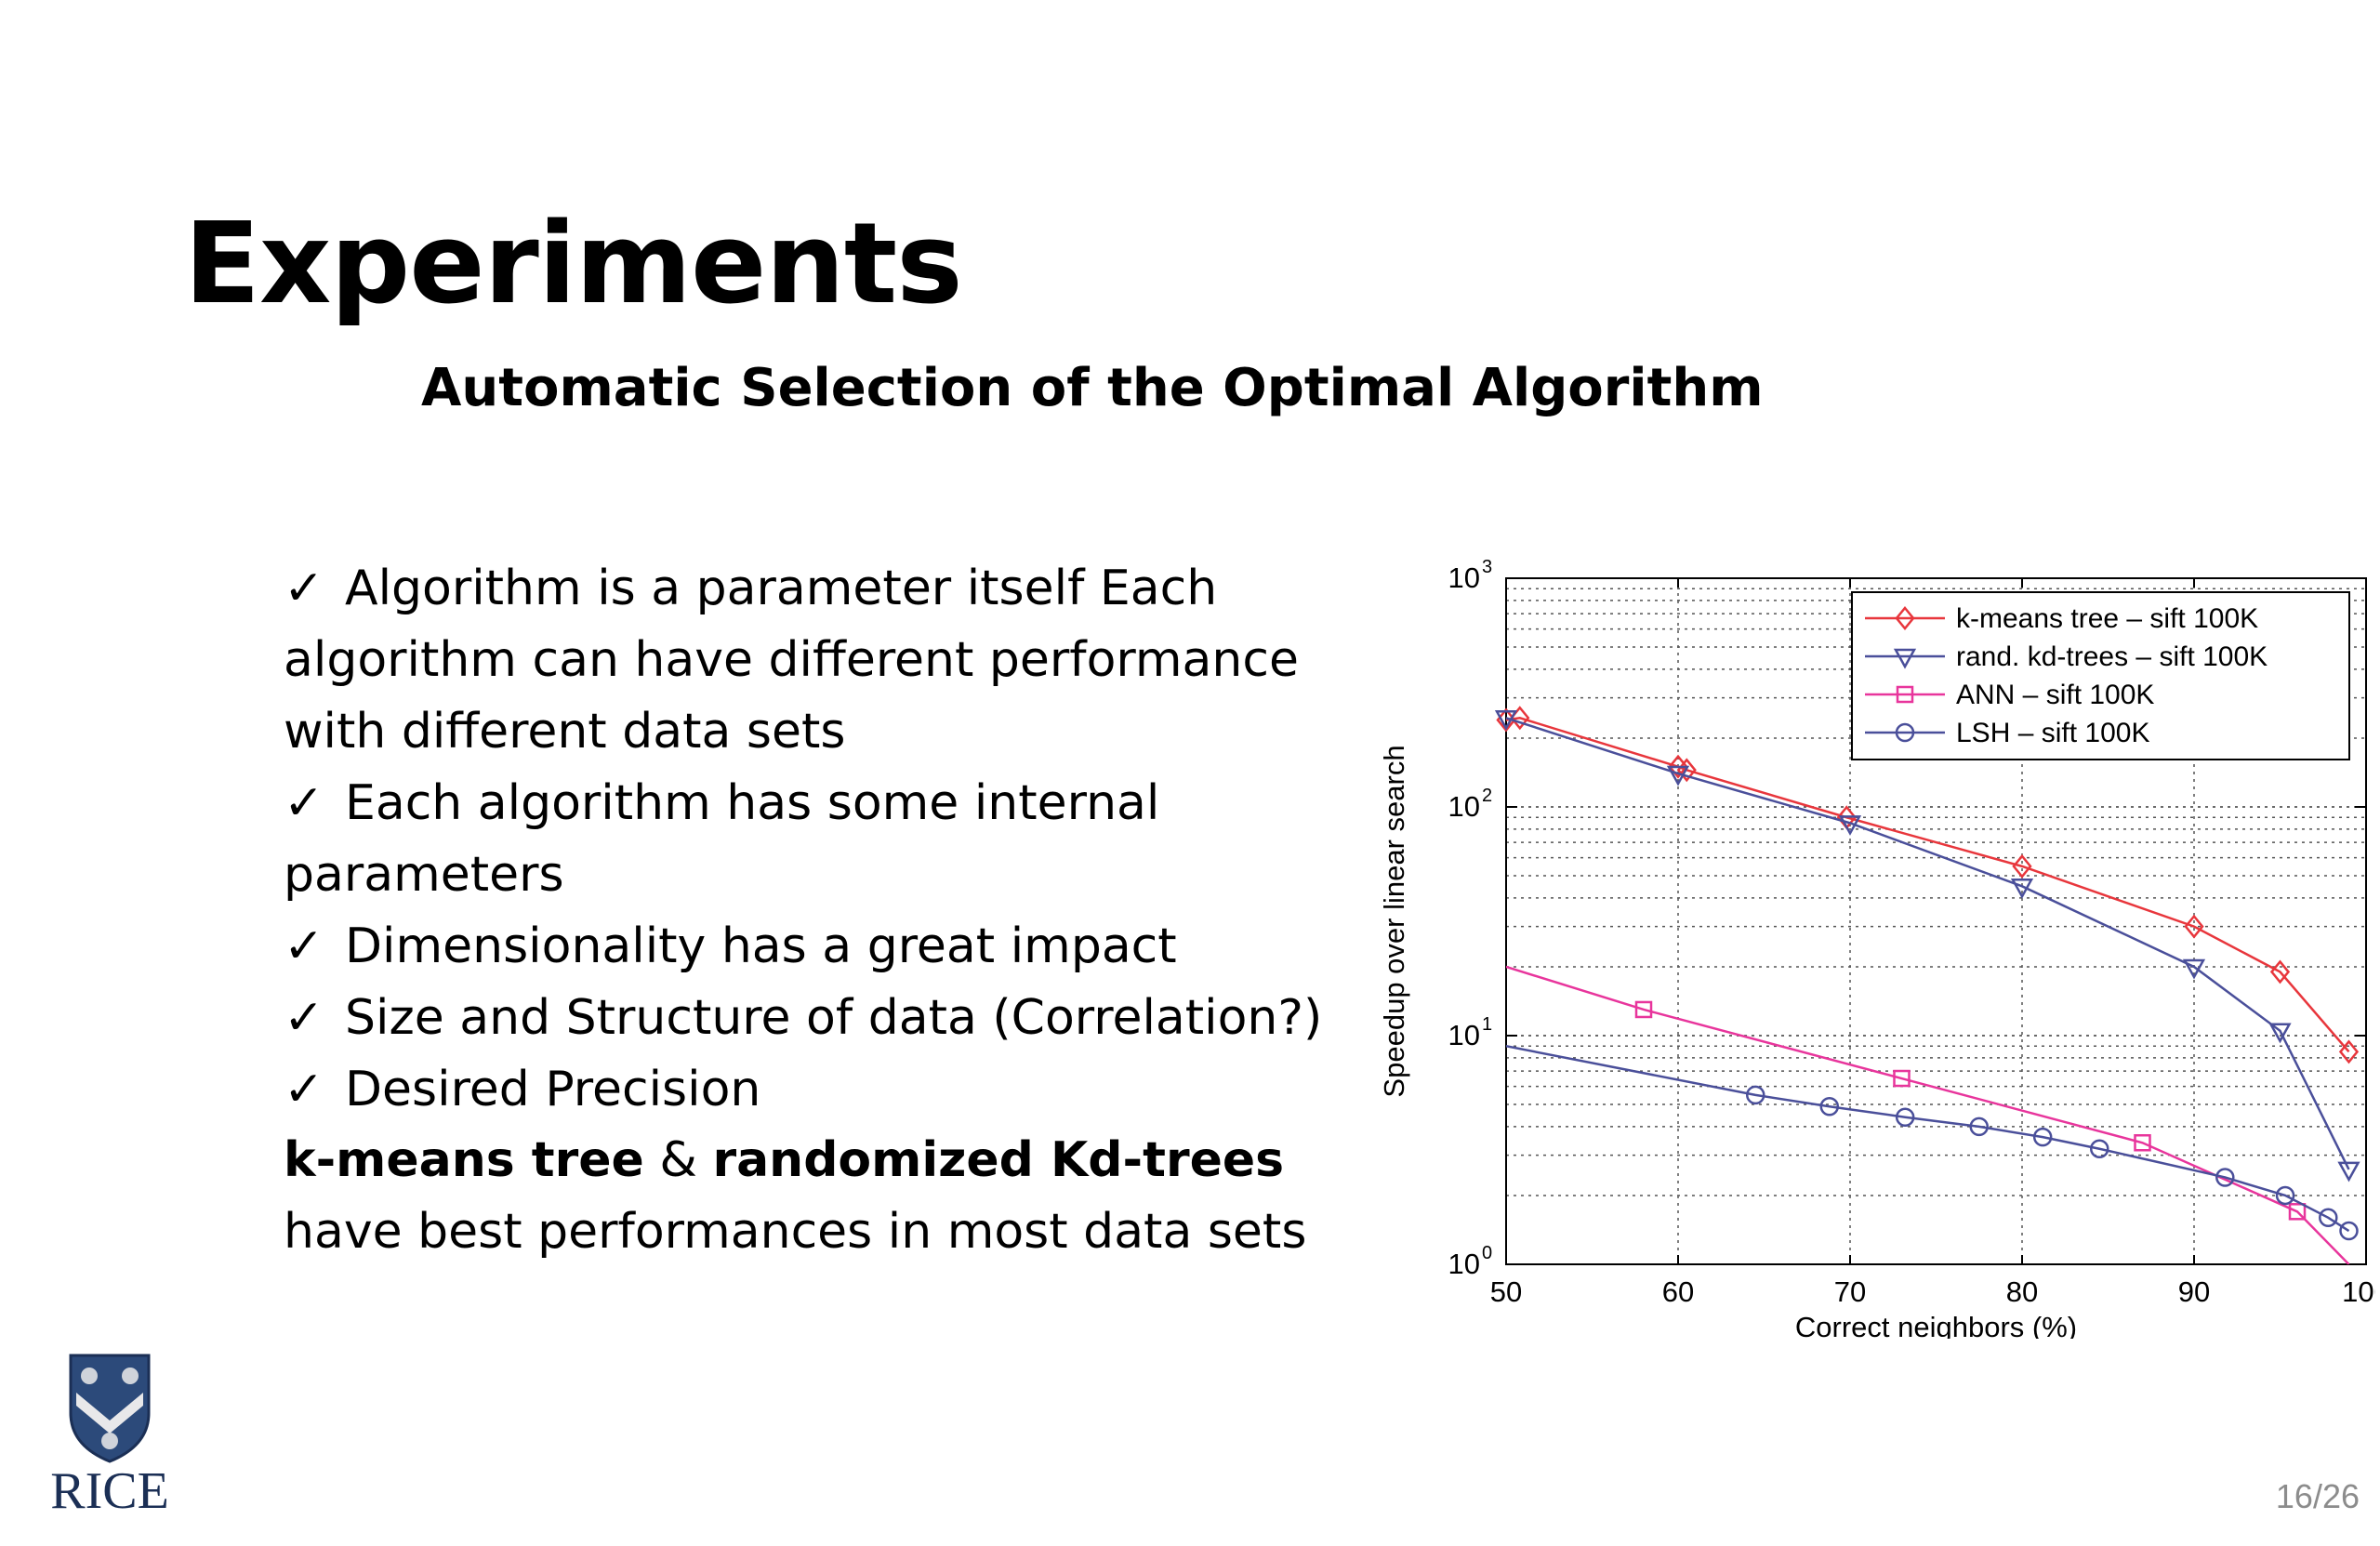  I want to click on shield-chevron-icon, so click(109, 1413).